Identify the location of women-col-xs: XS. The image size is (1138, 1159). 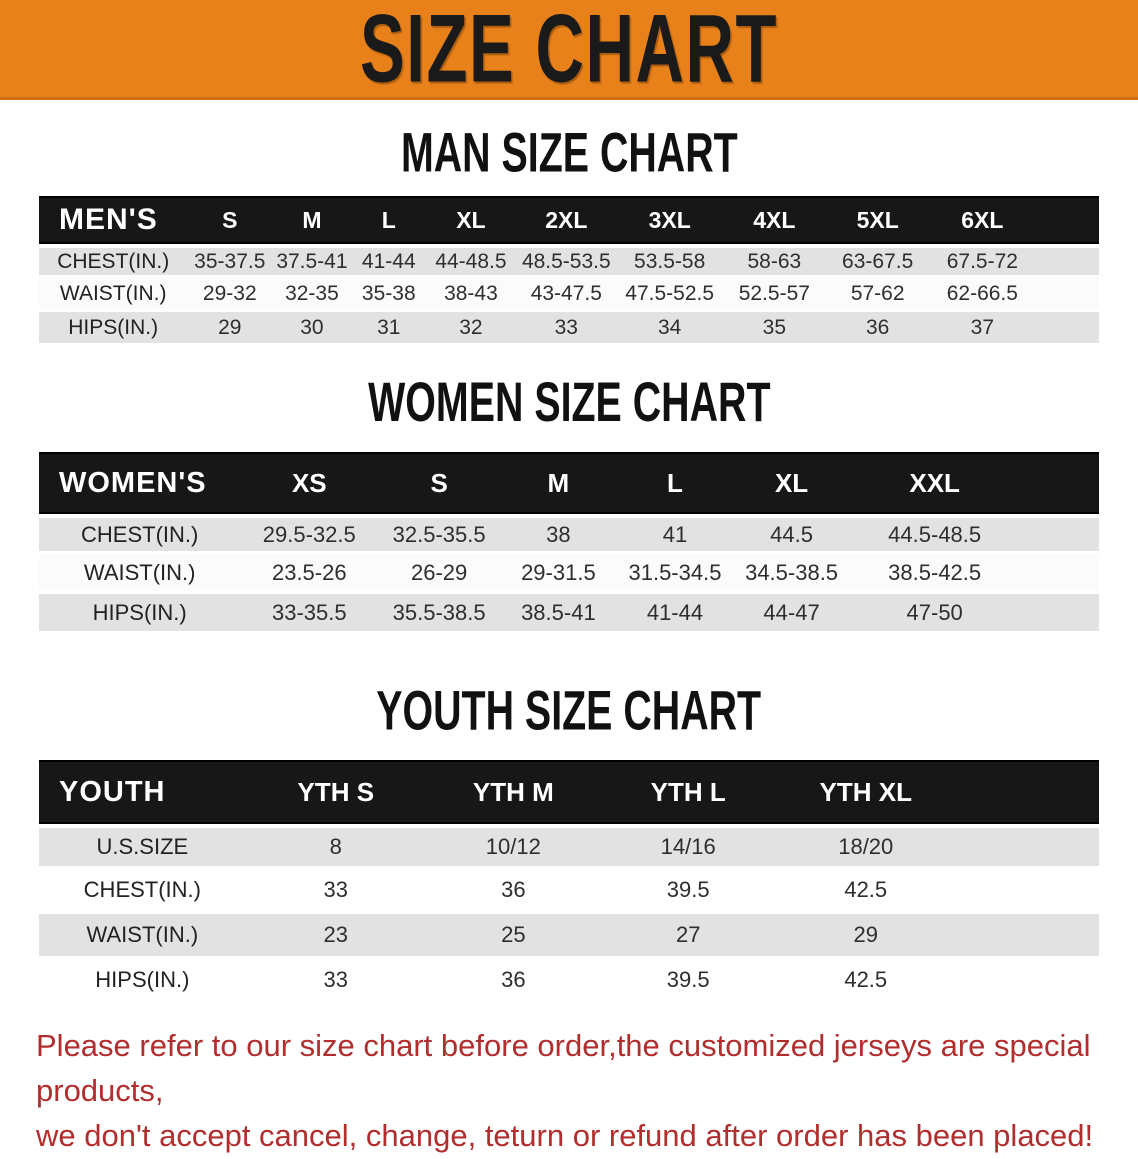
(309, 483).